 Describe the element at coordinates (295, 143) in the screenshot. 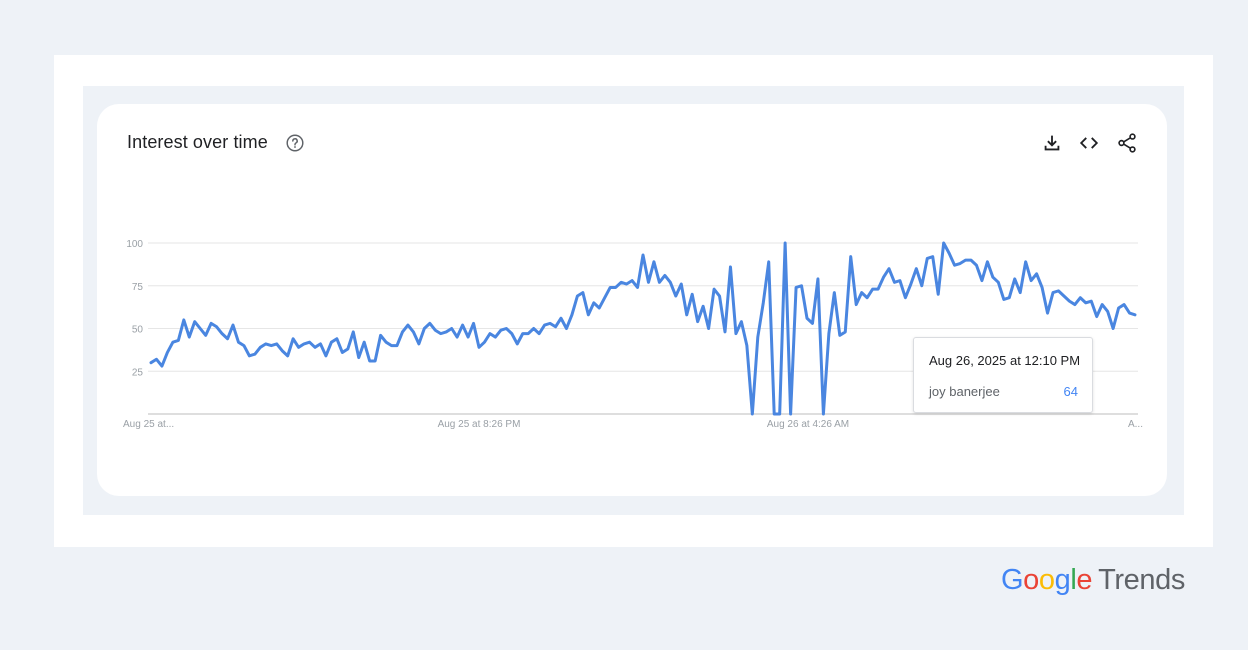

I see `help-circle-icon` at that location.